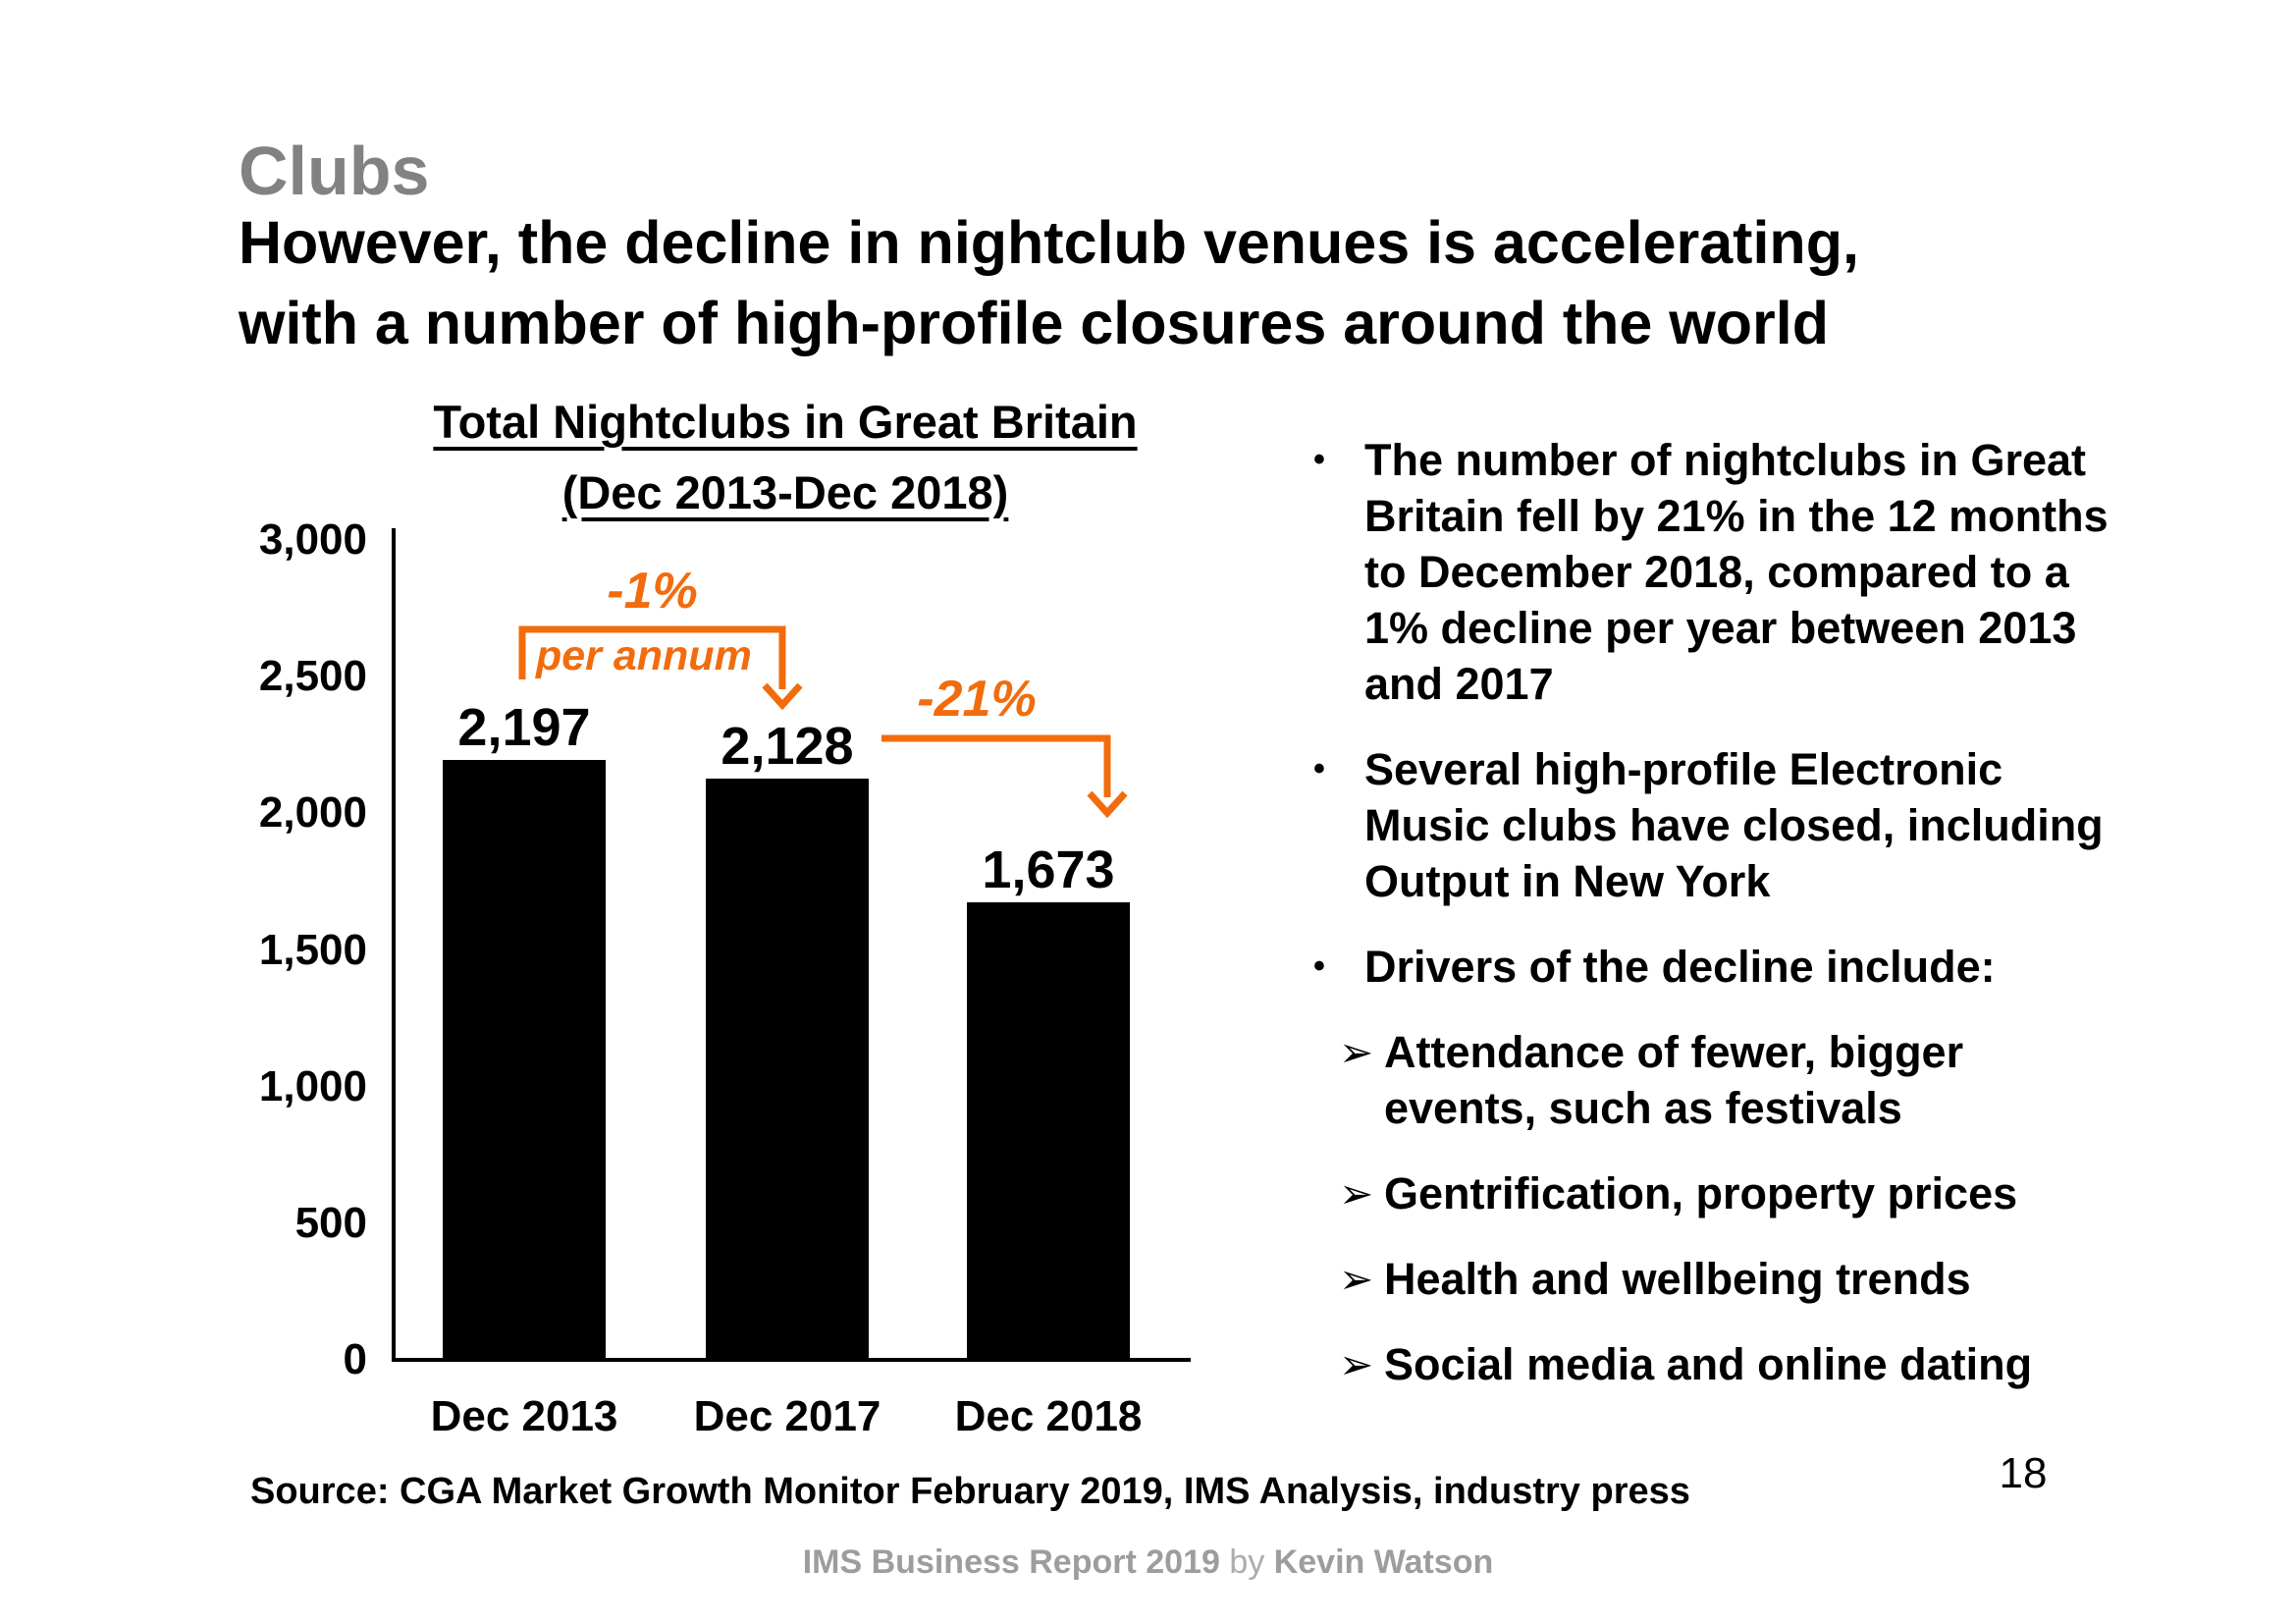 This screenshot has height=1623, width=2296. Describe the element at coordinates (1677, 1279) in the screenshot. I see `bullet-text: Health and wellbeing trends` at that location.